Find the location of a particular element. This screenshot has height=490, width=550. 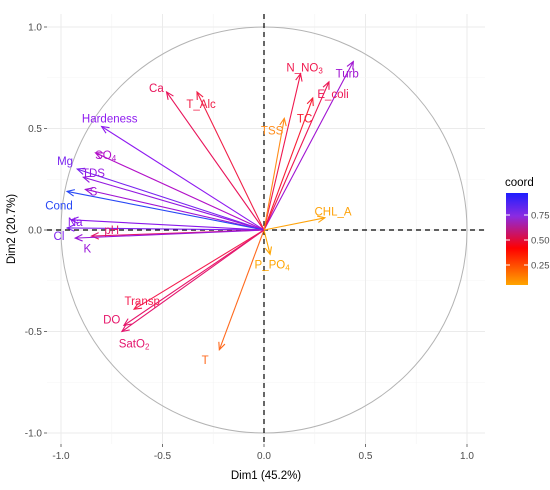

label-p_po4: P_PO4 is located at coordinates (273, 266).